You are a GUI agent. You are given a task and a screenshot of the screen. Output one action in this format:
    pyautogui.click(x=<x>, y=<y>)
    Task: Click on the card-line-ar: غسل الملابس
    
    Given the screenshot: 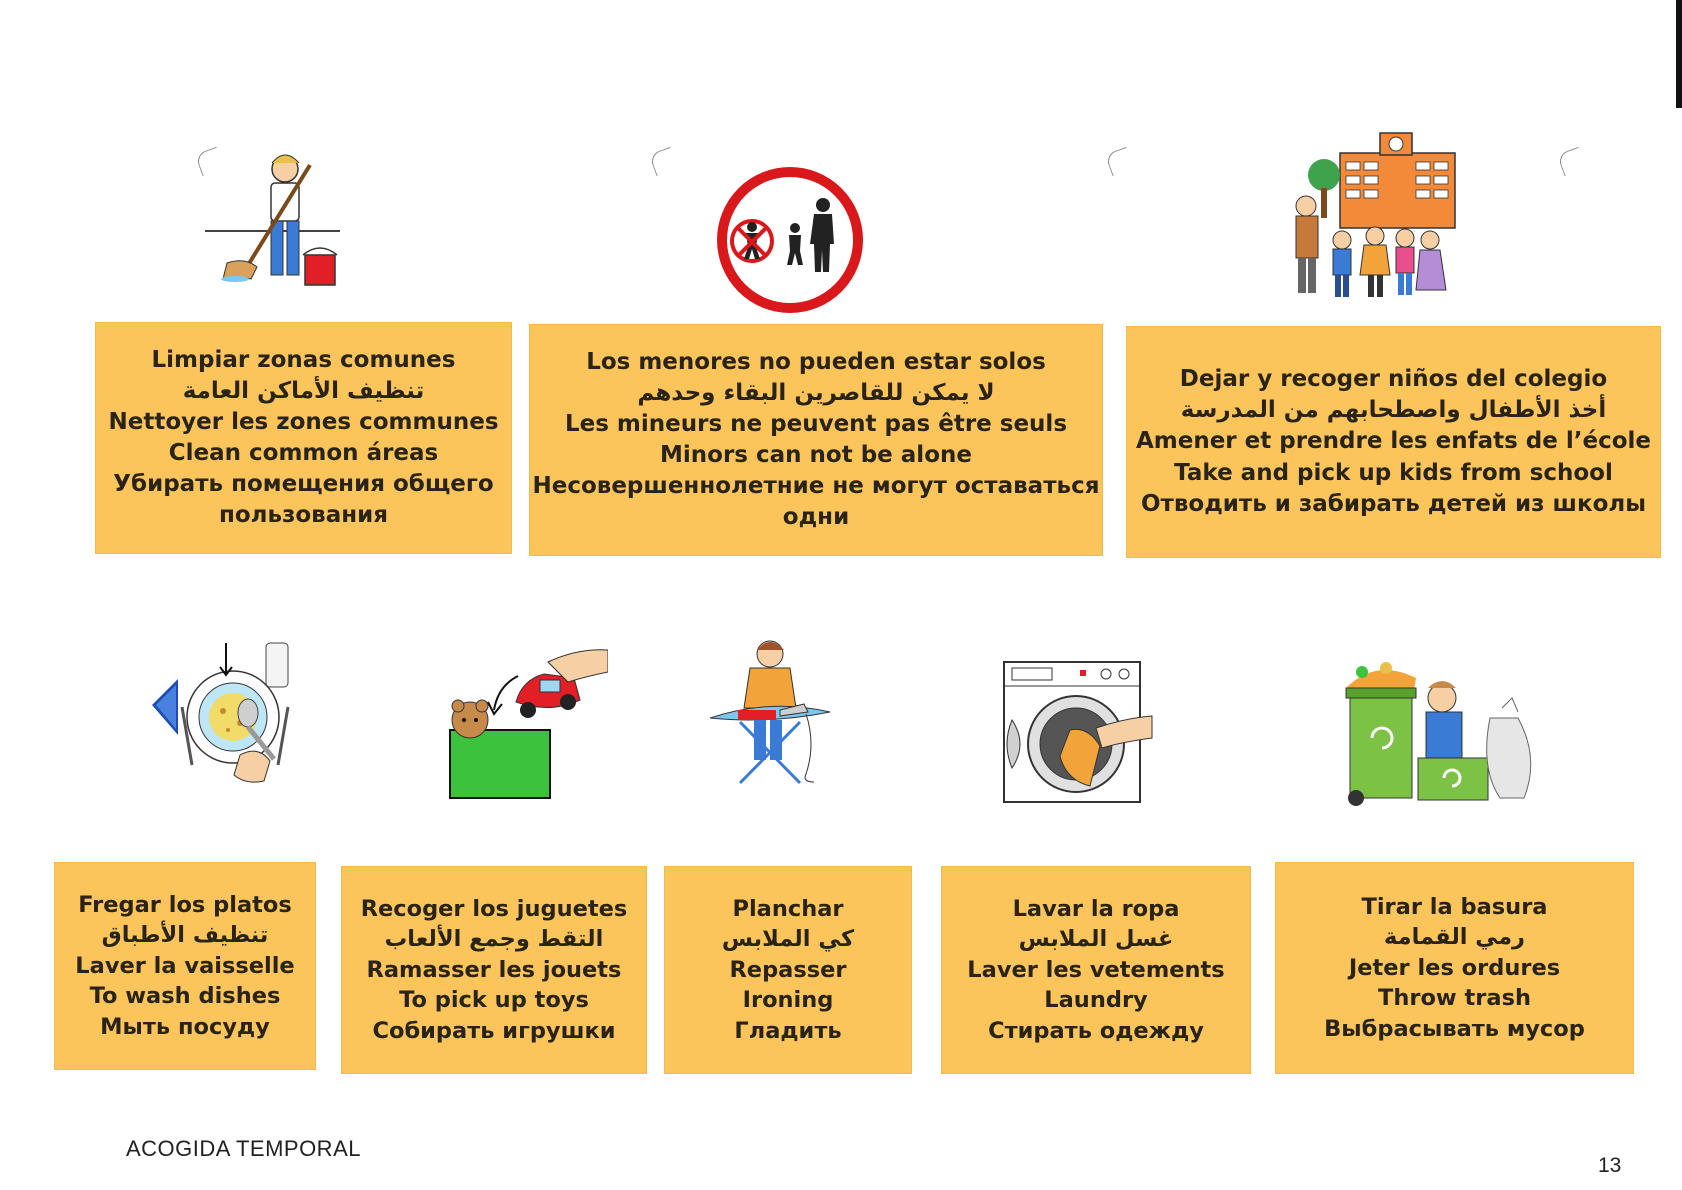 What is the action you would take?
    pyautogui.click(x=1096, y=939)
    